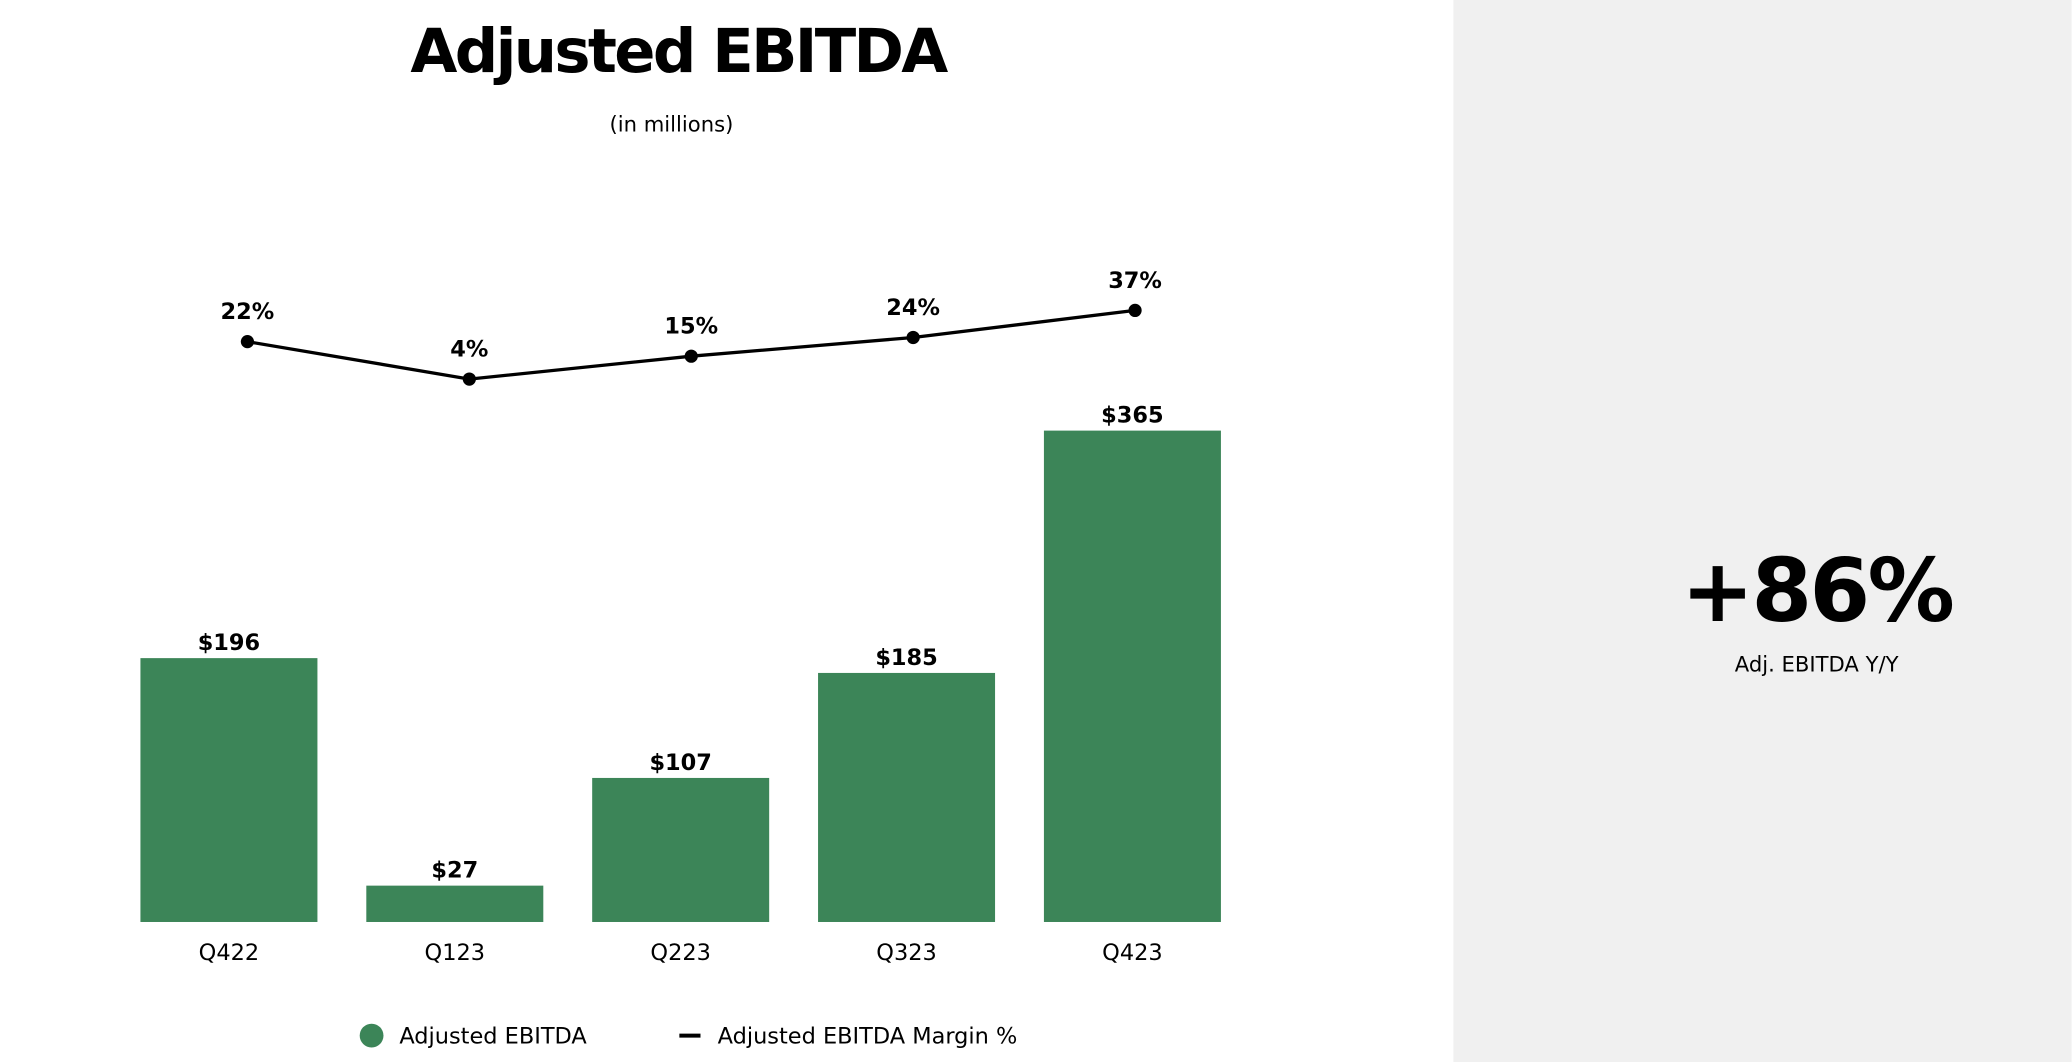 This screenshot has height=1062, width=2072. What do you see at coordinates (229, 953) in the screenshot?
I see `x-tick-label: Q422` at bounding box center [229, 953].